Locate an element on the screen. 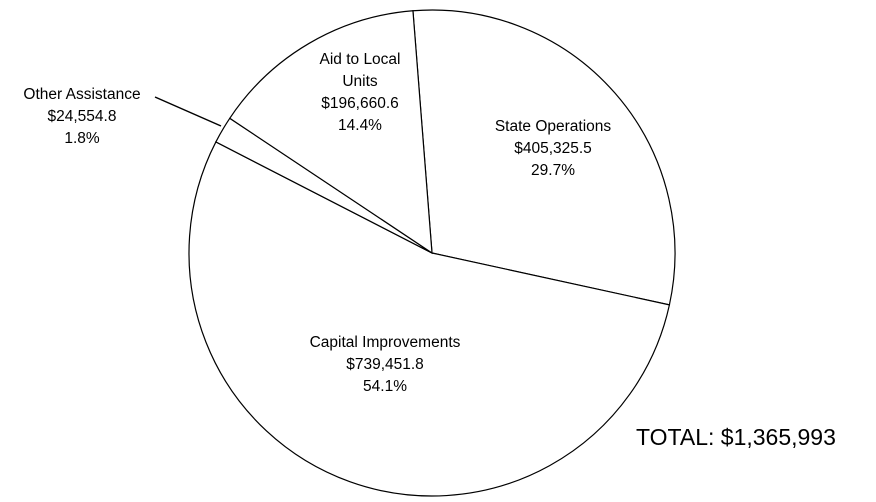  percent-label: 29.7% is located at coordinates (553, 170).